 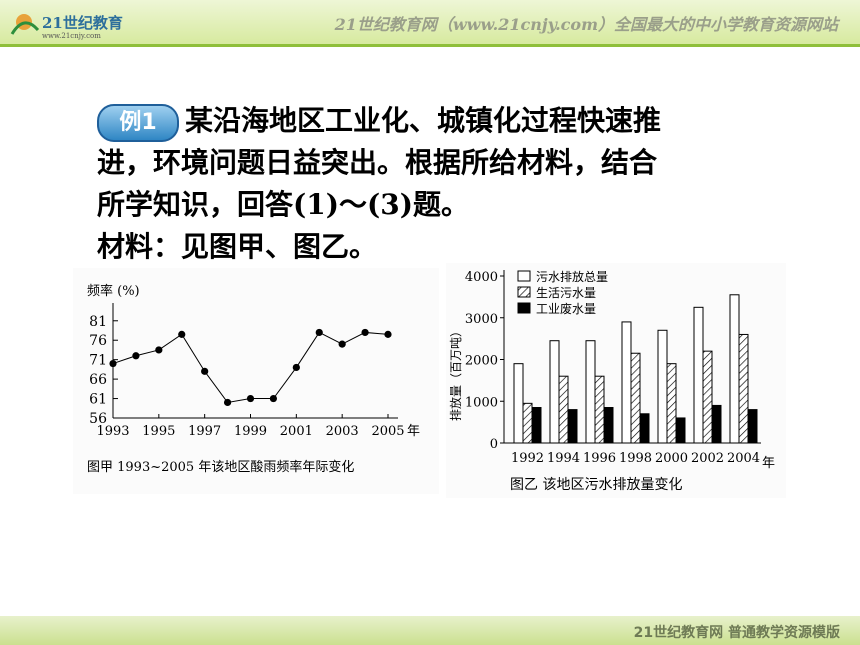 What do you see at coordinates (71, 36) in the screenshot?
I see `logo-url: www.21cnjy.com` at bounding box center [71, 36].